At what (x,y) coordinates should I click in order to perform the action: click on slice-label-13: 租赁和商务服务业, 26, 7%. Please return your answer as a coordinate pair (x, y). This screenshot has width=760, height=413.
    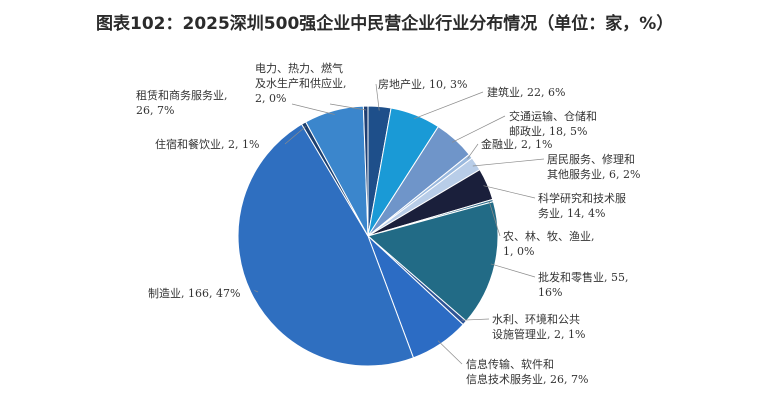
    Looking at the image, I should click on (182, 102).